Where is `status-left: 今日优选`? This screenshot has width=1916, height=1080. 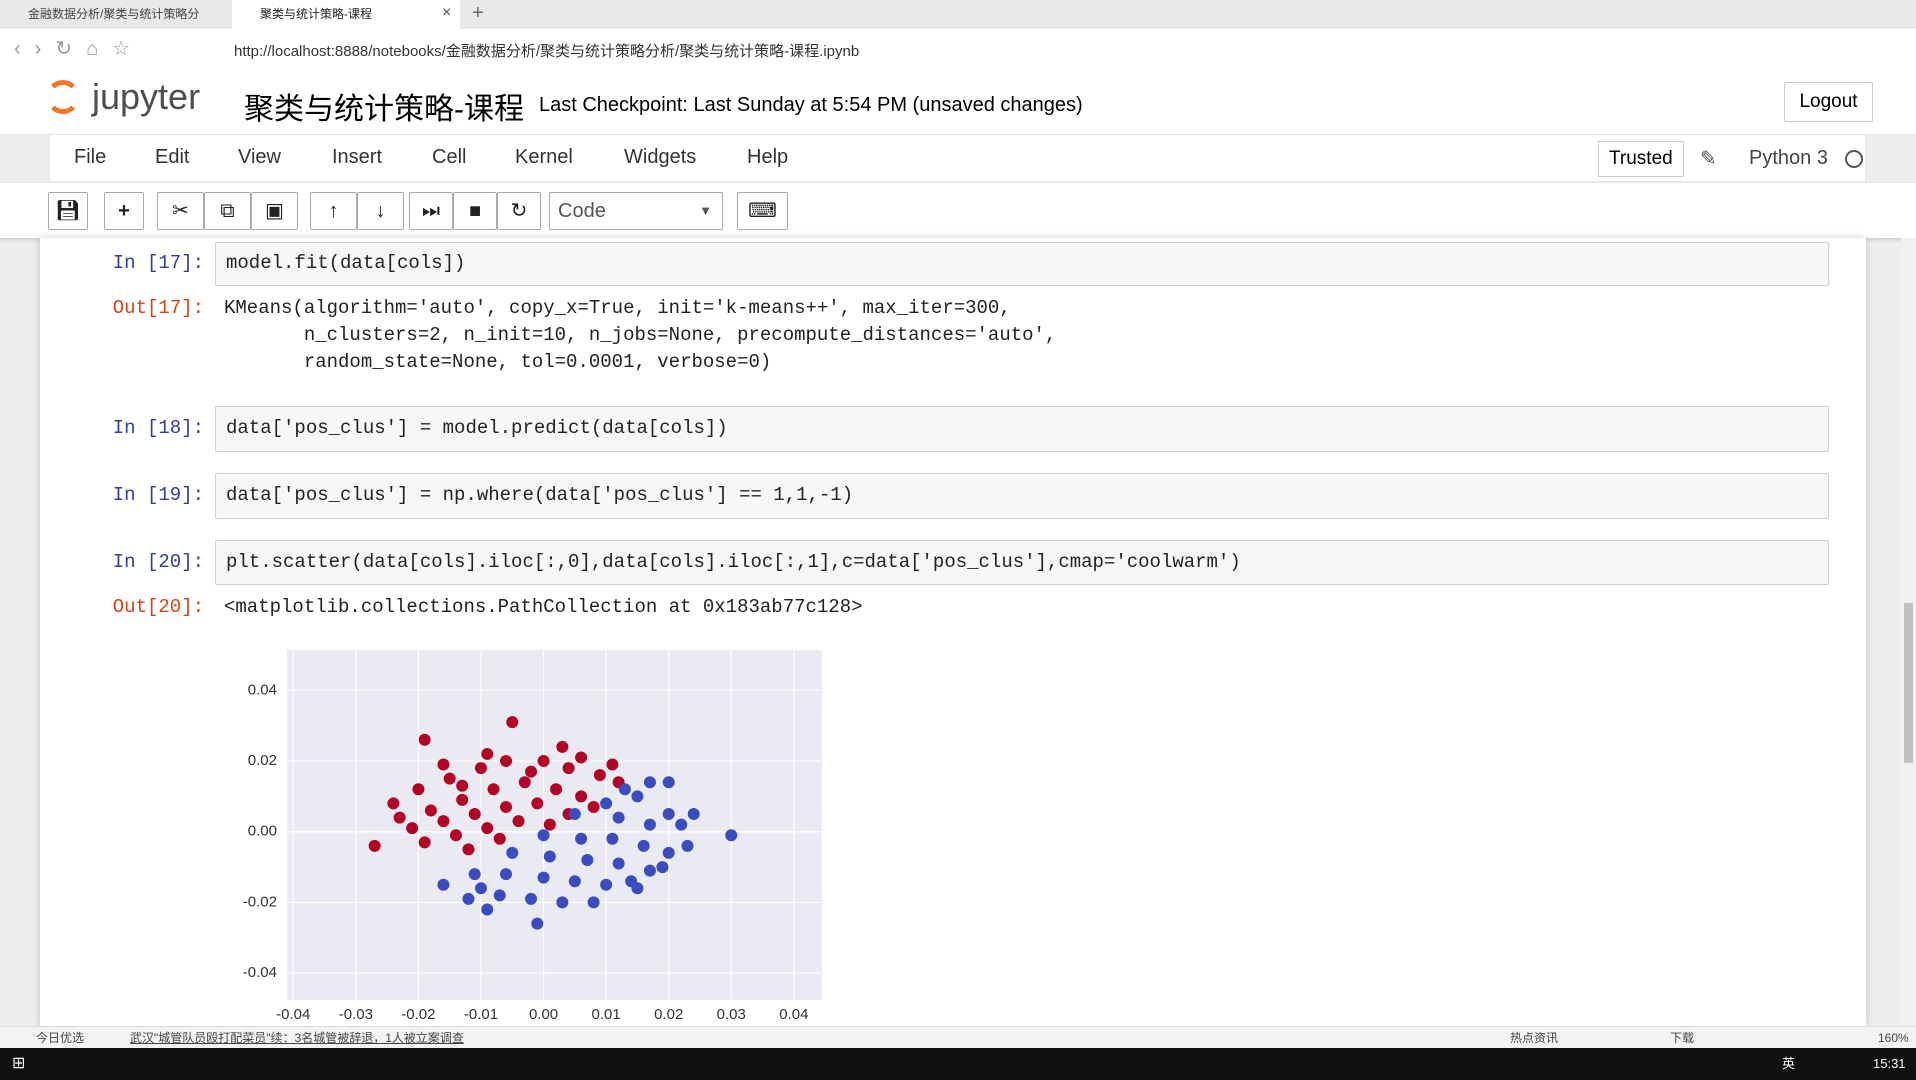
status-left: 今日优选 is located at coordinates (60, 1038).